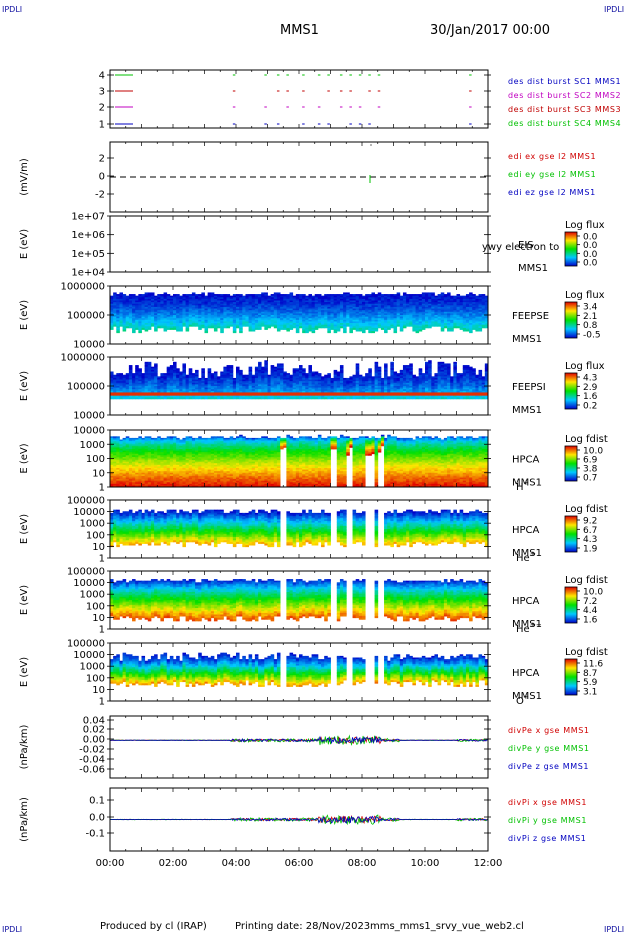  I want to click on species-charge: ++, so click(536, 625).